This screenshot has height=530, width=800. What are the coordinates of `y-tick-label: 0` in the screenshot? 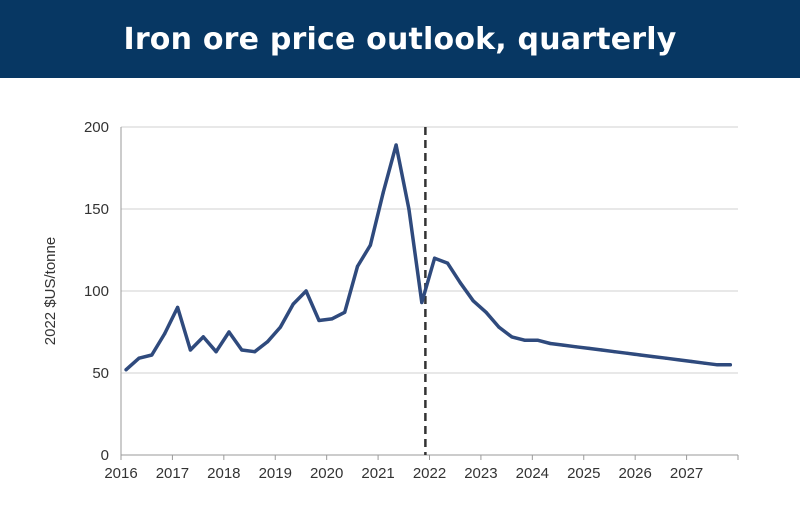 It's located at (105, 455).